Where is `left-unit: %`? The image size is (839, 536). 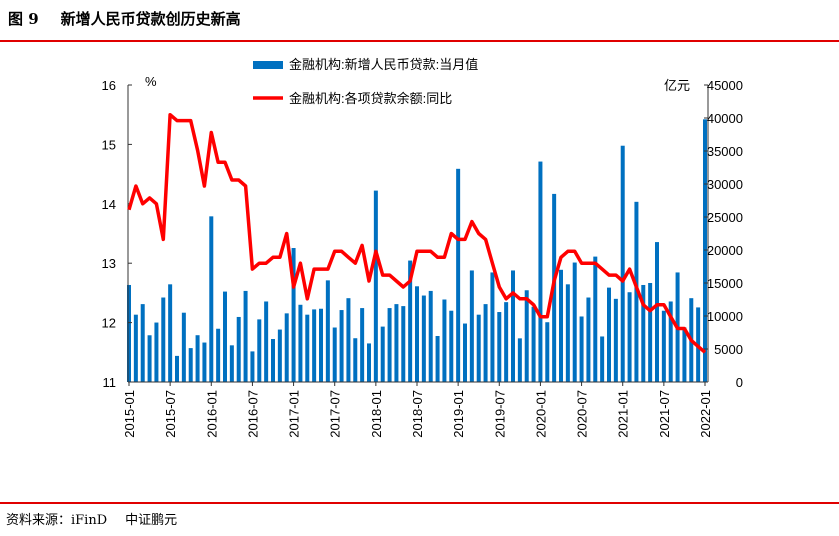 left-unit: % is located at coordinates (151, 81).